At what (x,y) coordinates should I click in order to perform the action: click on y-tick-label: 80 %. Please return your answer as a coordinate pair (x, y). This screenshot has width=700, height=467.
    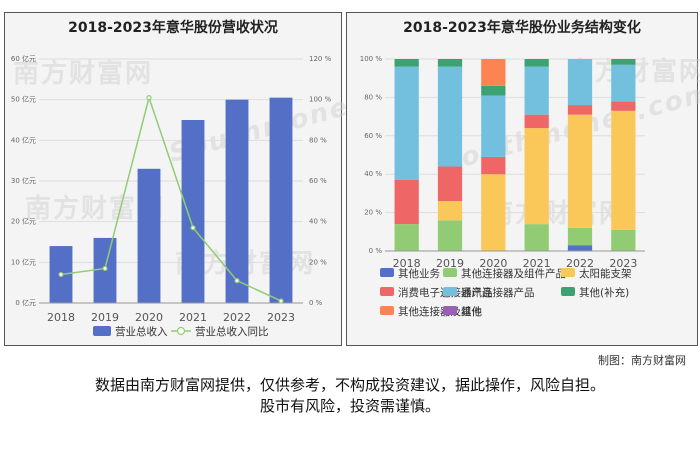
    Looking at the image, I should click on (373, 97).